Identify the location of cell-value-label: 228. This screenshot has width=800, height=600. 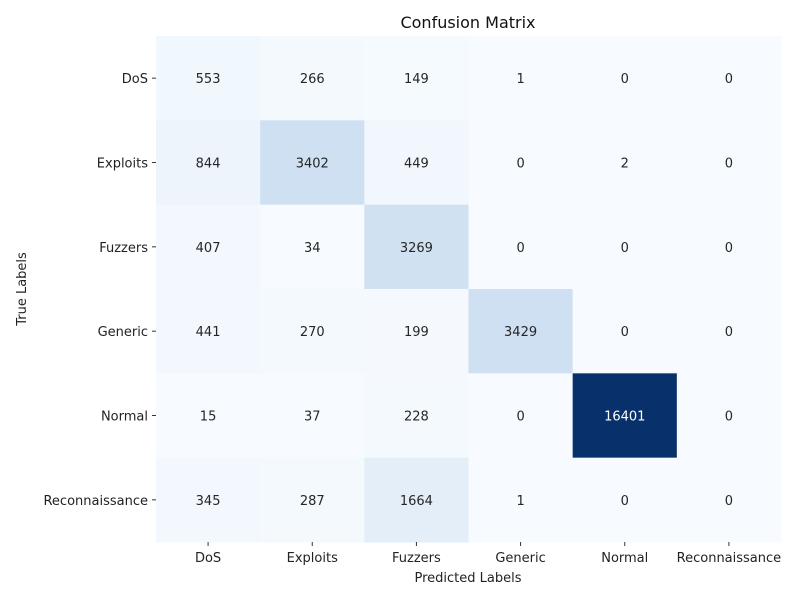
(416, 417).